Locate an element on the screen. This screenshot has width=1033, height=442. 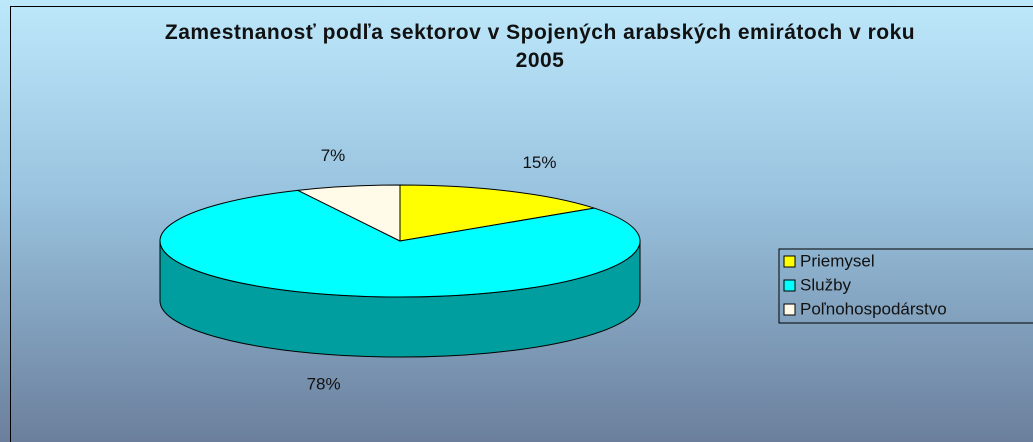
data-label: 7% is located at coordinates (333, 155).